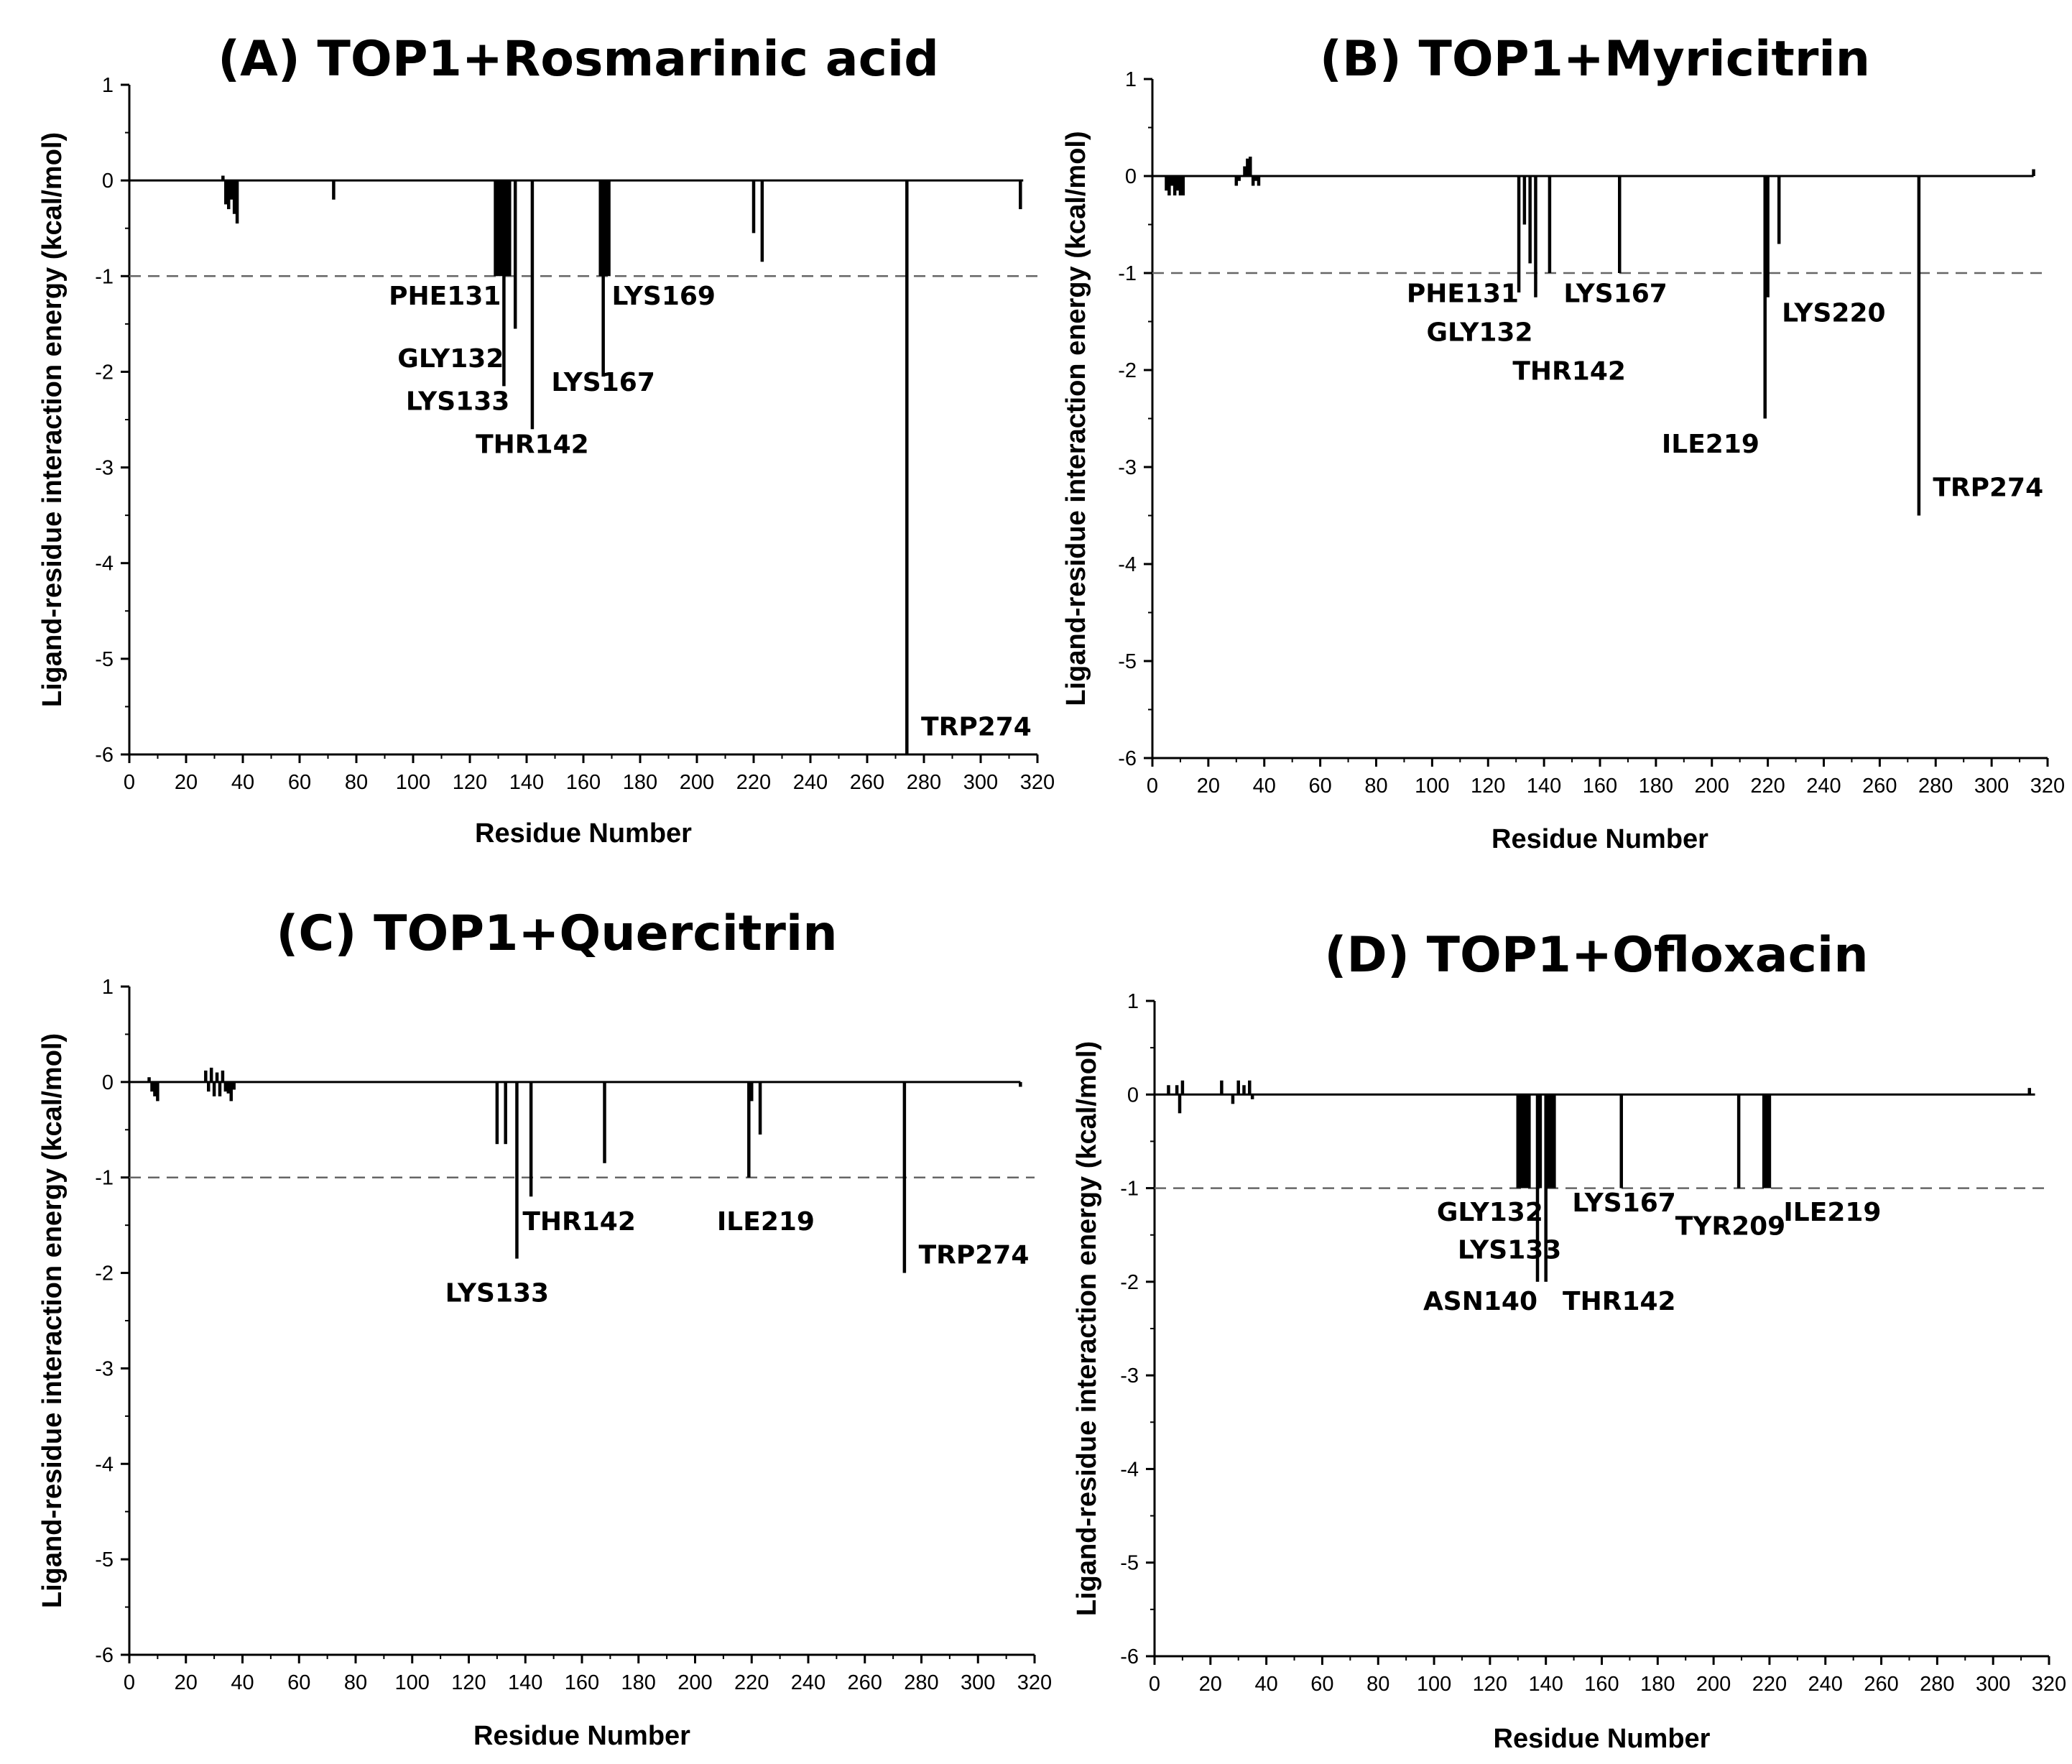  I want to click on y-tick-label: 0, so click(108, 181).